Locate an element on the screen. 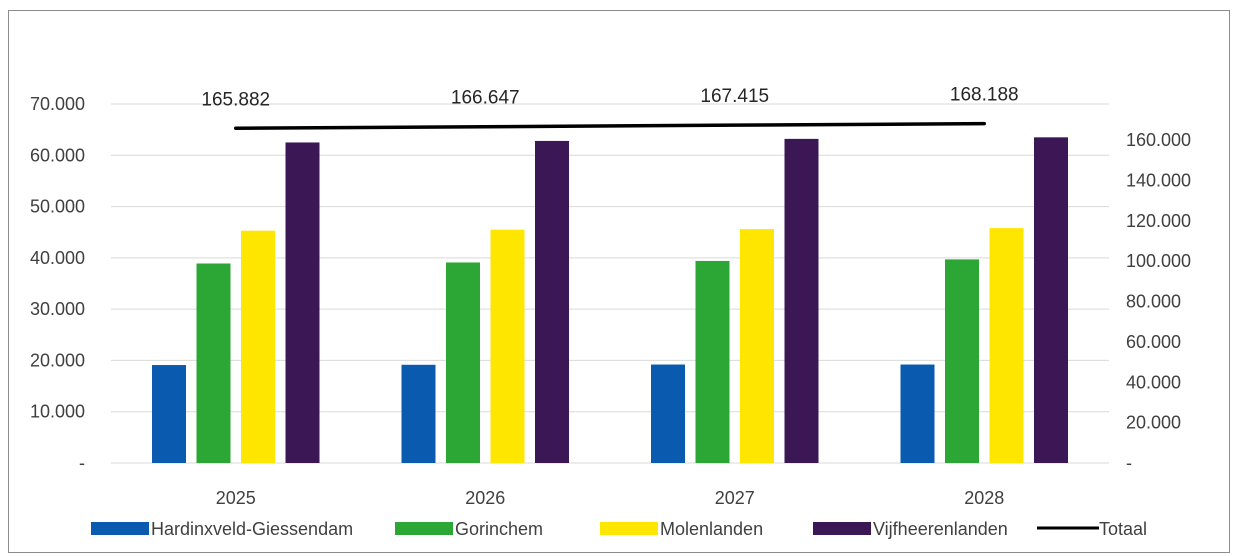  right-axis-tick-label: 20.000 is located at coordinates (1153, 423).